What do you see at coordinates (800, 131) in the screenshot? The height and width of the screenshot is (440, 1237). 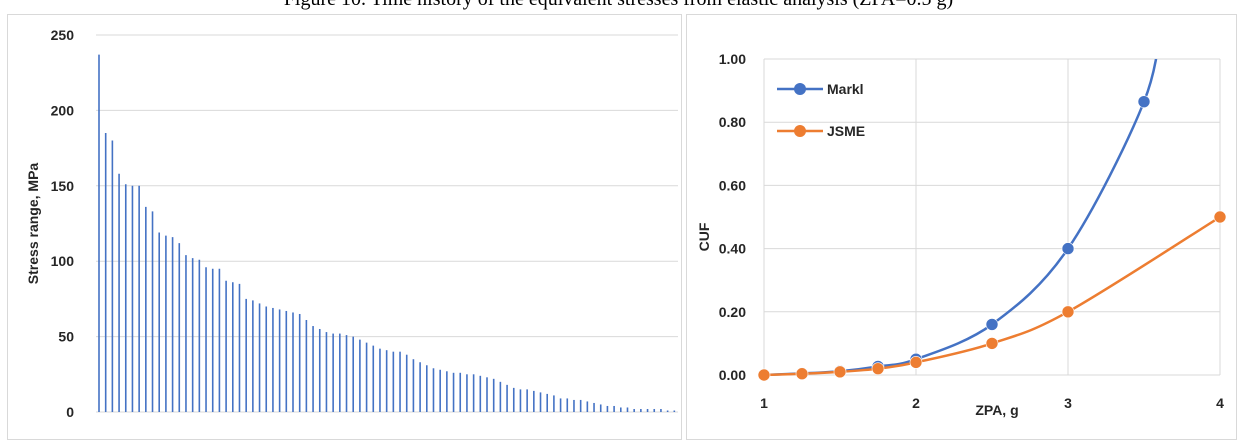 I see `legend-marker-jsme` at bounding box center [800, 131].